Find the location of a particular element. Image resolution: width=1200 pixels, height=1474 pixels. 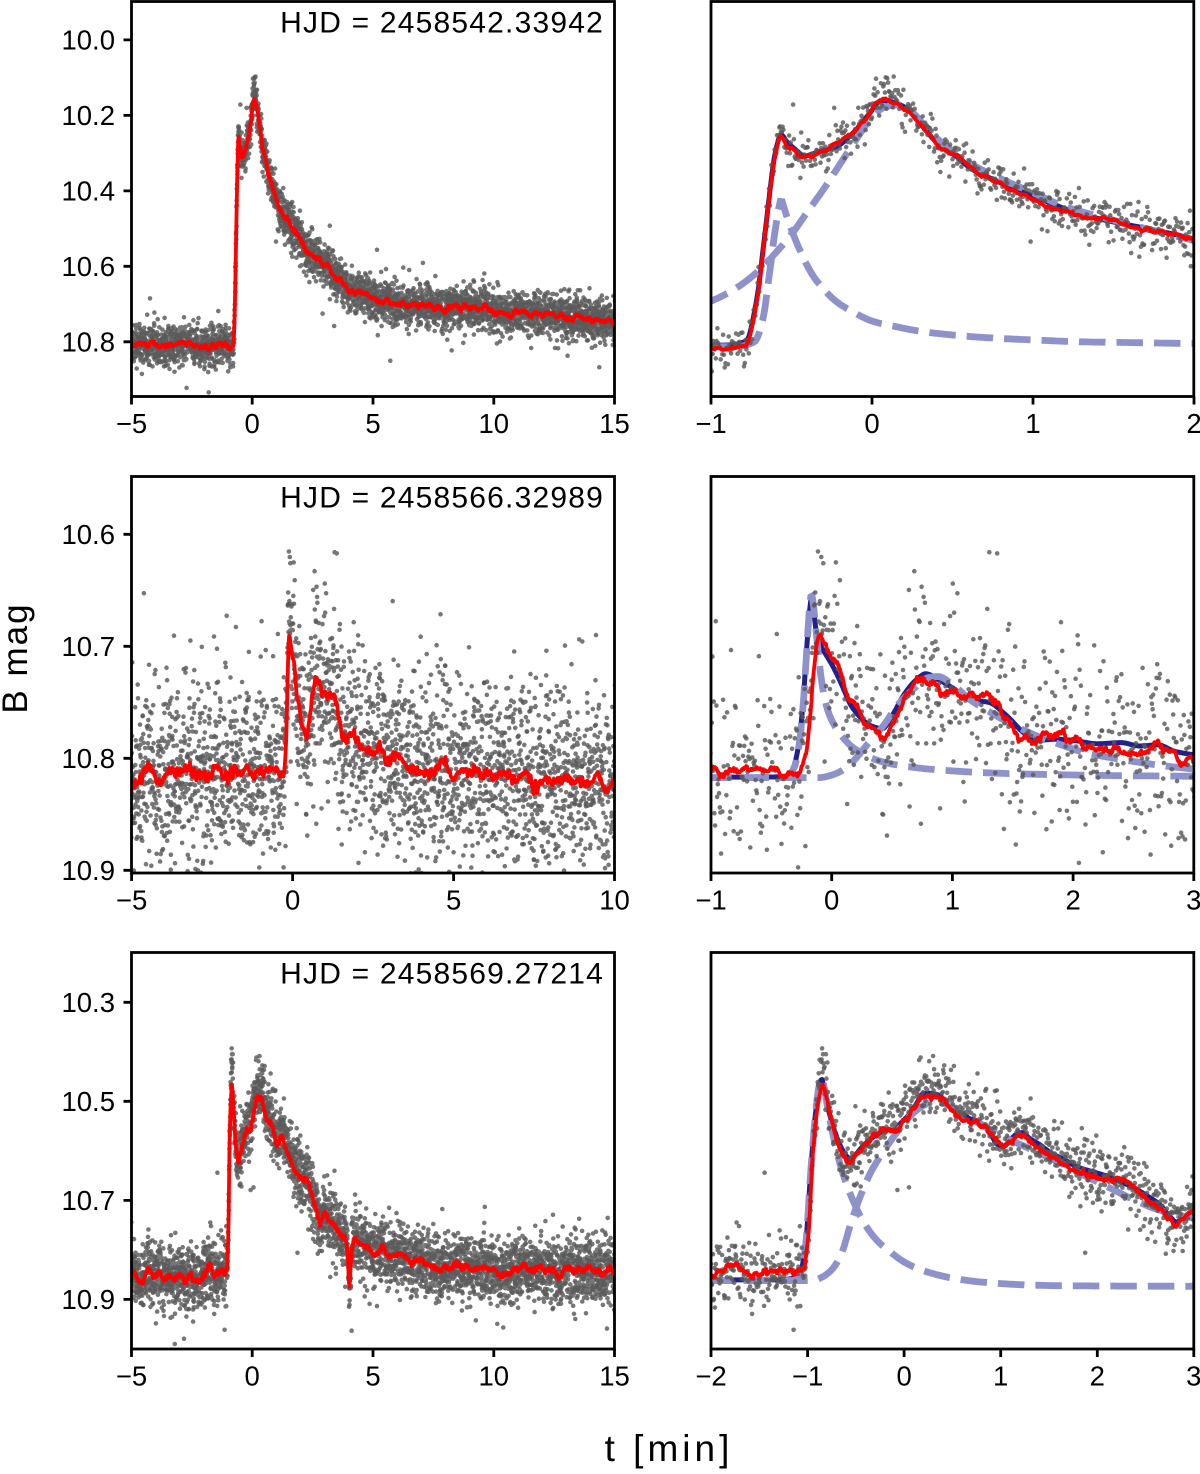

svg-text: −2 is located at coordinates (710, 1376).